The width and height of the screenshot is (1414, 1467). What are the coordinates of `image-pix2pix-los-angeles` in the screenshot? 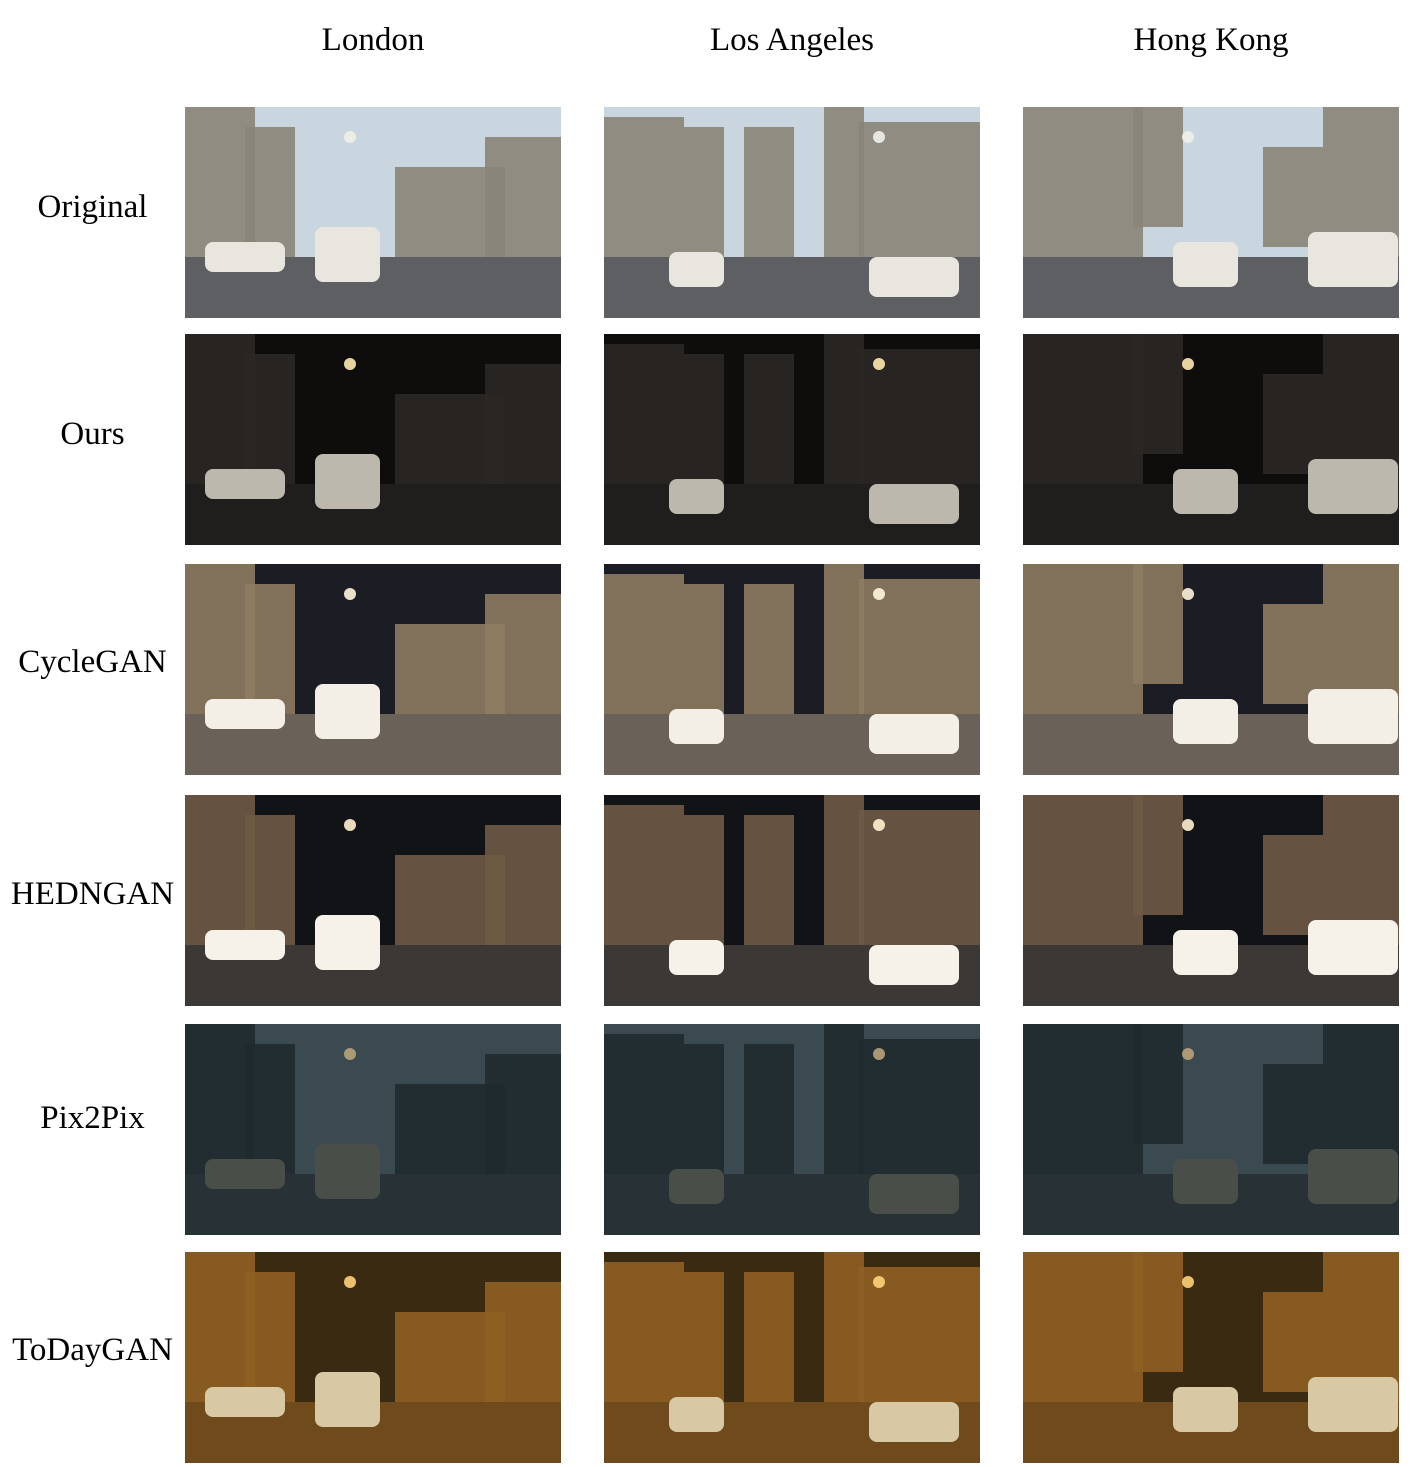 It's located at (792, 1129).